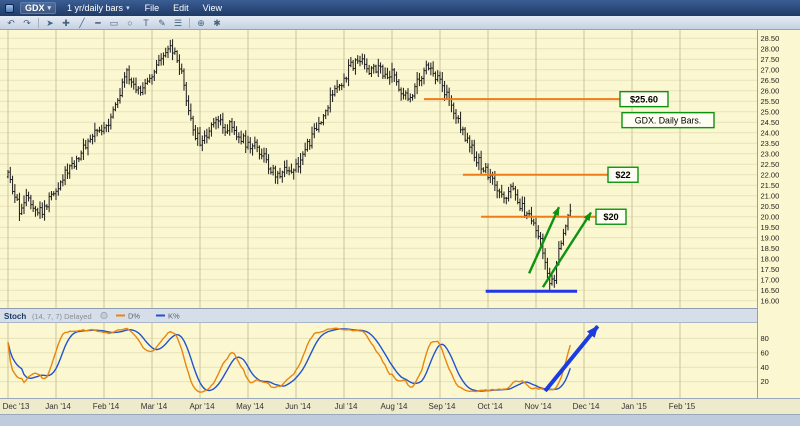  Describe the element at coordinates (770, 59) in the screenshot. I see `price-axis-label: 27.50` at that location.